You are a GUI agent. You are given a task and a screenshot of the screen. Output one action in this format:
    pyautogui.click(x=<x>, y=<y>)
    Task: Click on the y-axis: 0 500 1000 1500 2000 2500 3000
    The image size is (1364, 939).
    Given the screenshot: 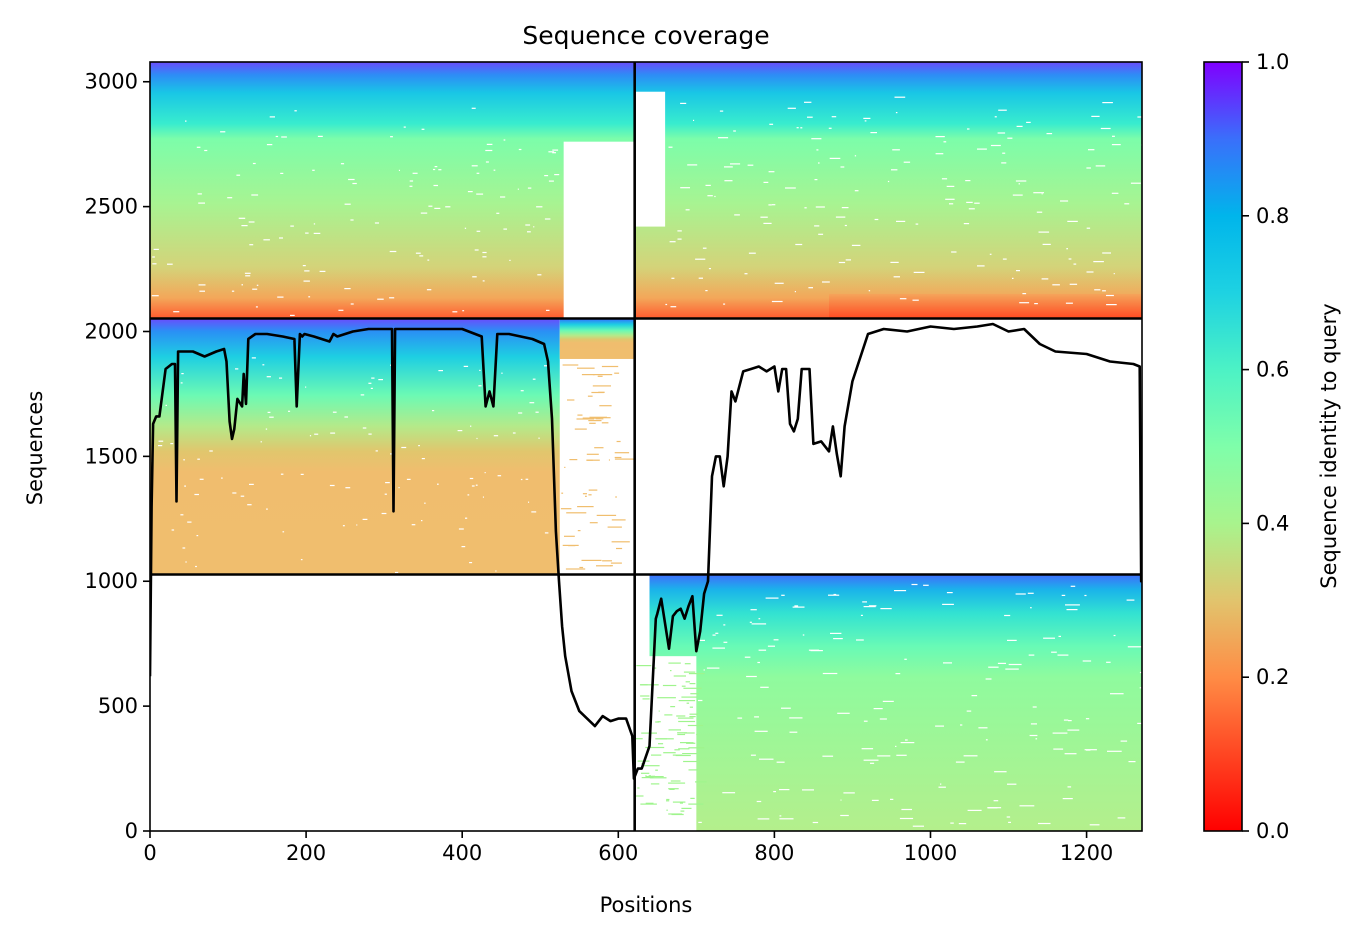 What is the action you would take?
    pyautogui.click(x=117, y=456)
    